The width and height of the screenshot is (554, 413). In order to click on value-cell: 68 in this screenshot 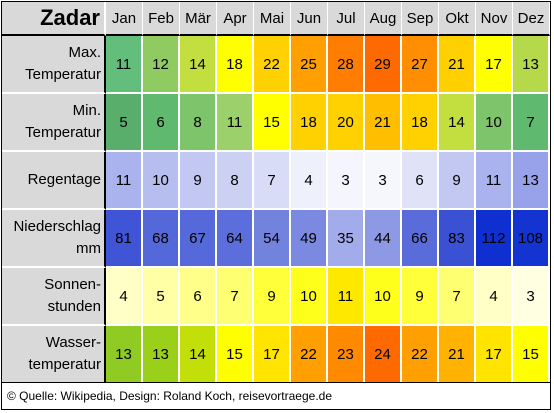, I will do `click(161, 239)`.